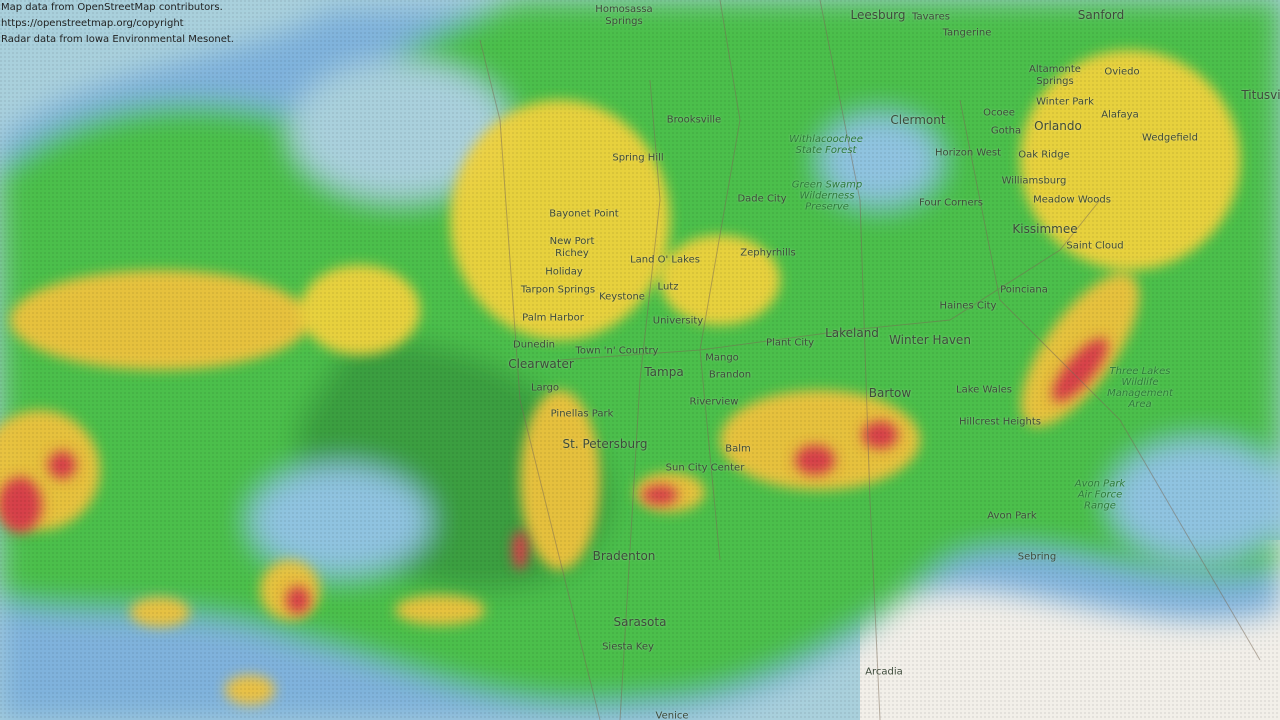  What do you see at coordinates (558, 290) in the screenshot?
I see `place-label: Tarpon Springs` at bounding box center [558, 290].